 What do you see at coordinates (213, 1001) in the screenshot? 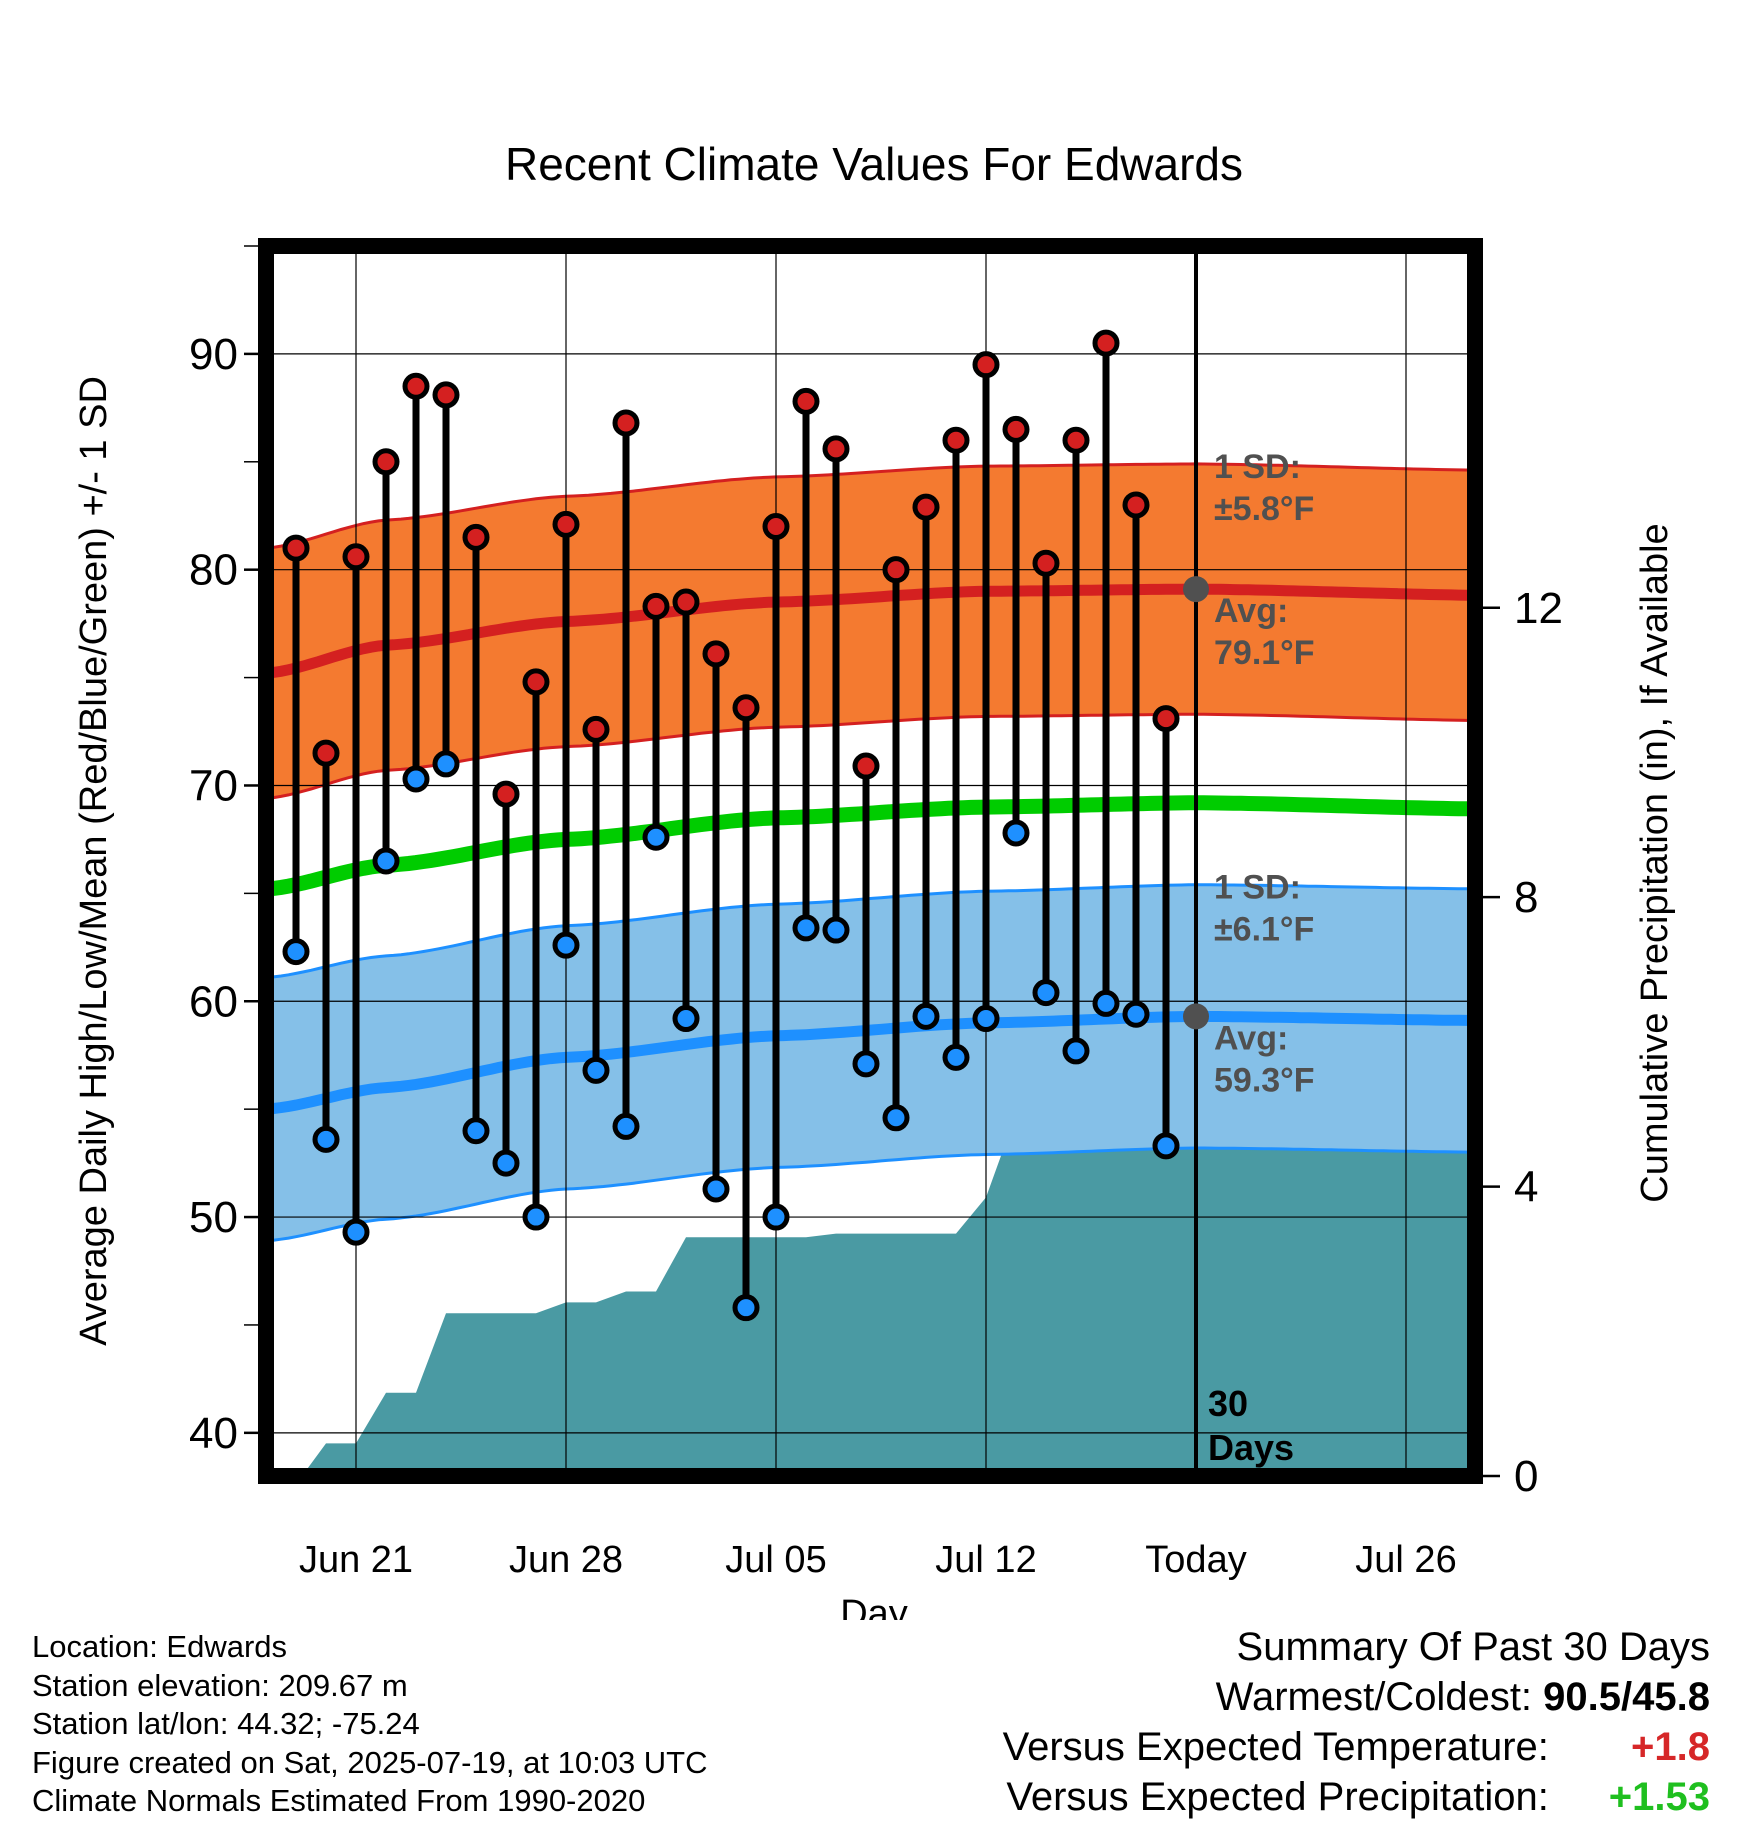
I see `left-axis-label-60: 60` at bounding box center [213, 1001].